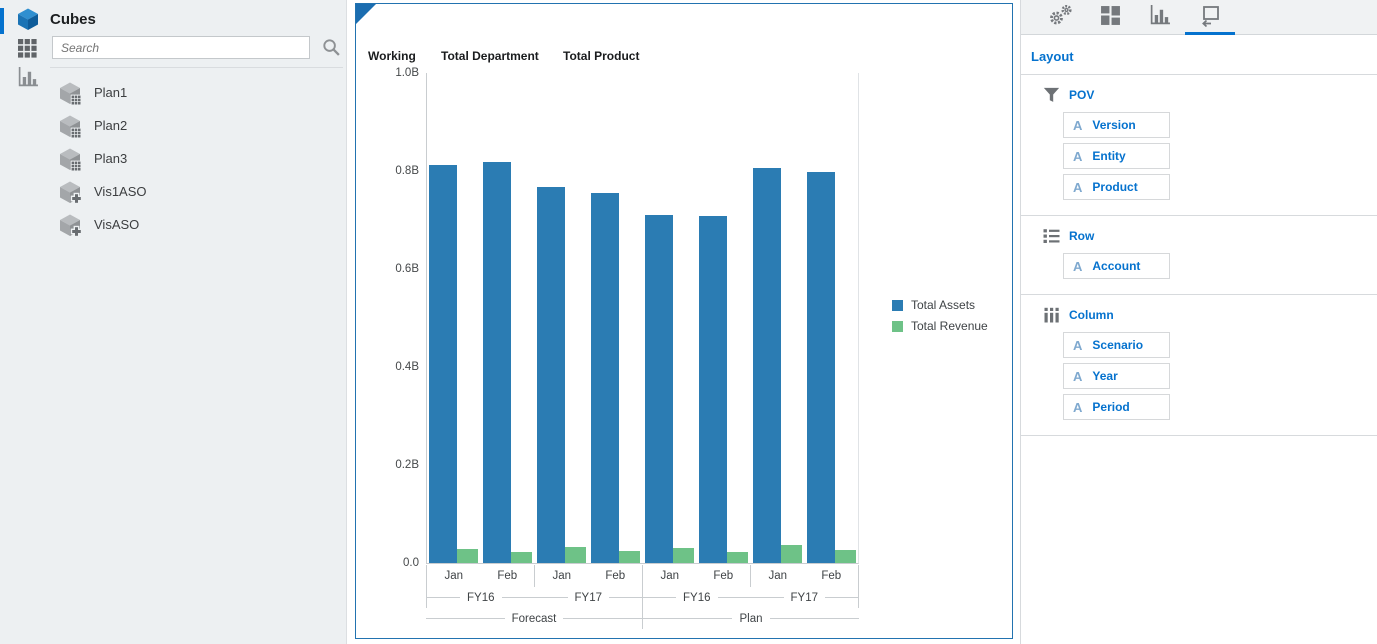 This screenshot has height=644, width=1377. Describe the element at coordinates (1116, 187) in the screenshot. I see `layout-chip-product: A Product` at that location.